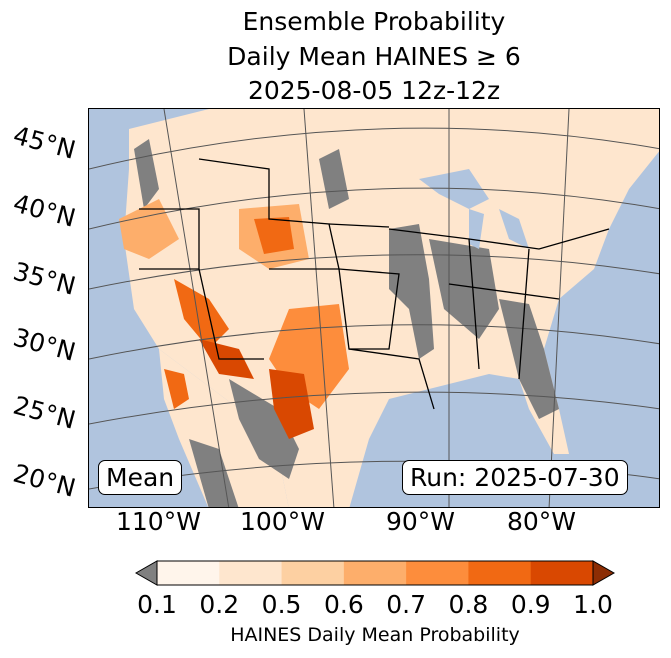 The image size is (671, 658). I want to click on colorbar, so click(375, 573).